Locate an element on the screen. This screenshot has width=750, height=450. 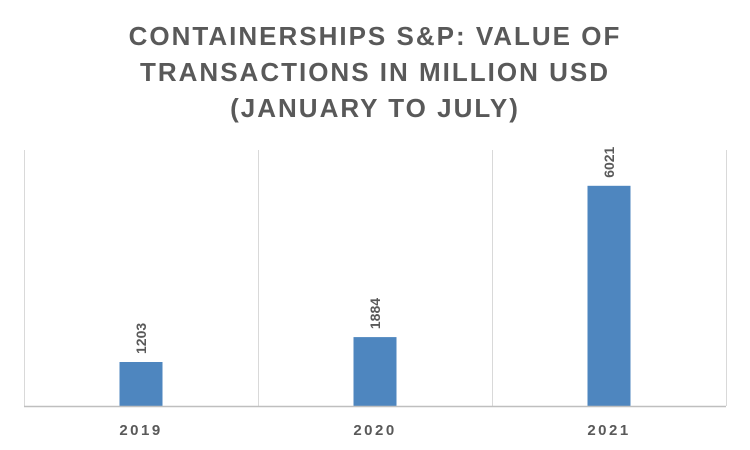
x-tick-label-2021: 2021 is located at coordinates (608, 430).